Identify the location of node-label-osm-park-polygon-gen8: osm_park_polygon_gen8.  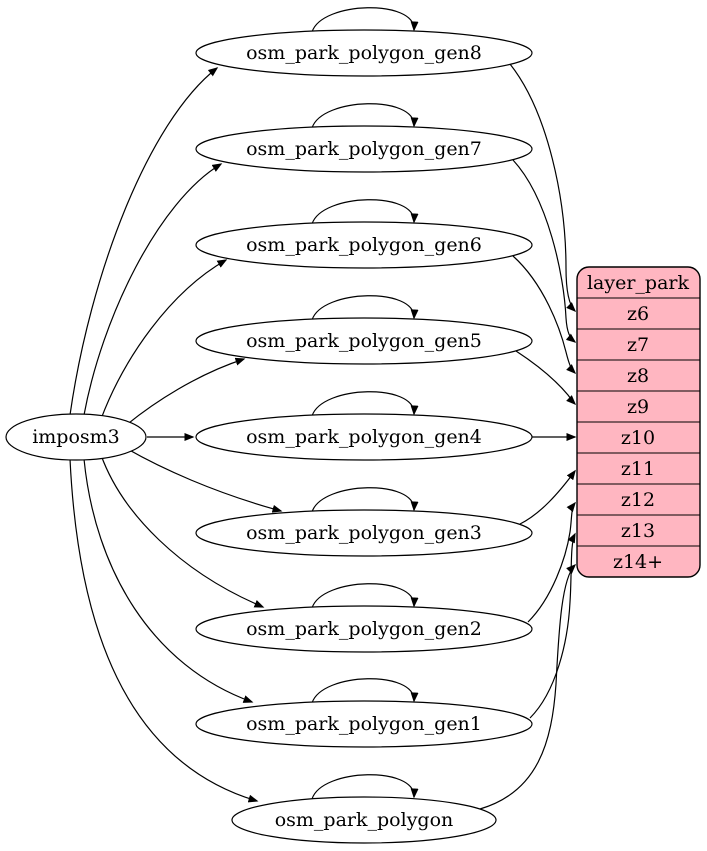
(364, 53).